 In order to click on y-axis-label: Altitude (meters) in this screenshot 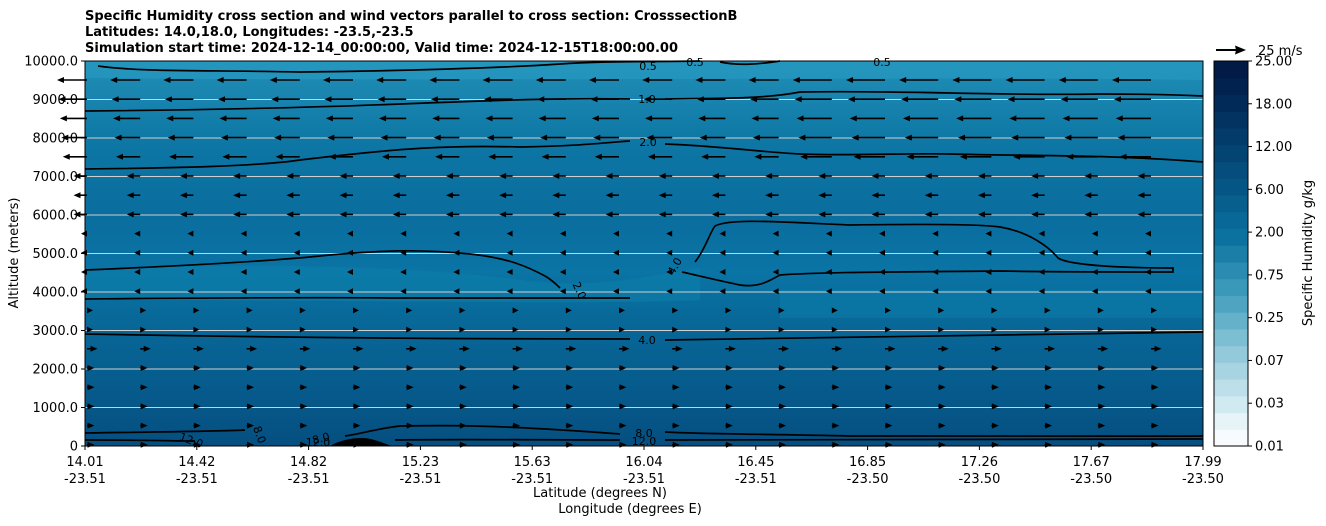, I will do `click(14, 253)`.